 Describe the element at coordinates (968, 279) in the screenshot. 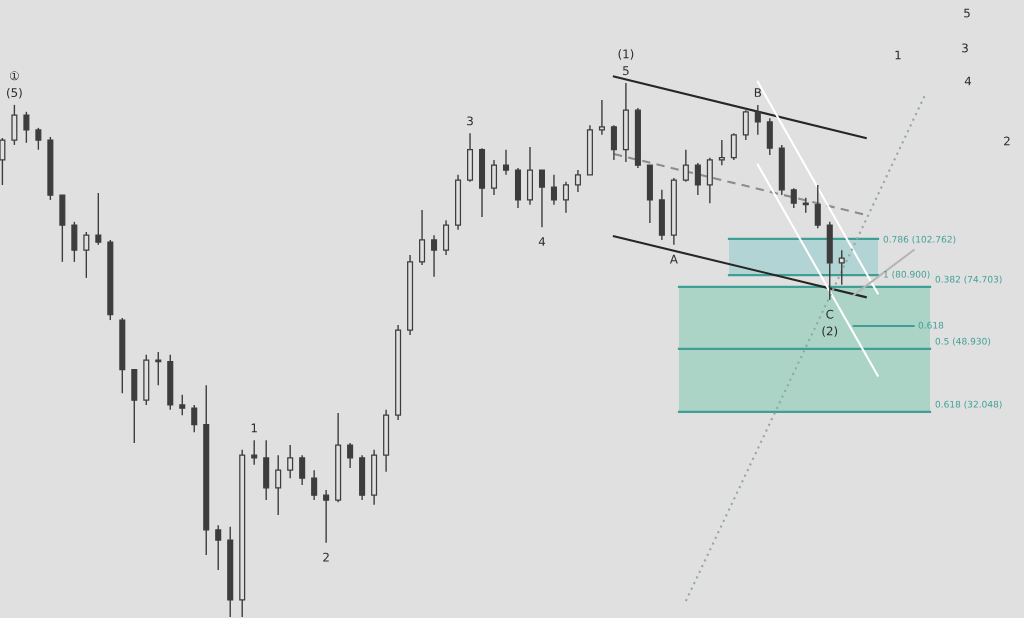

I see `annotation: 0.382 (74.703)` at that location.